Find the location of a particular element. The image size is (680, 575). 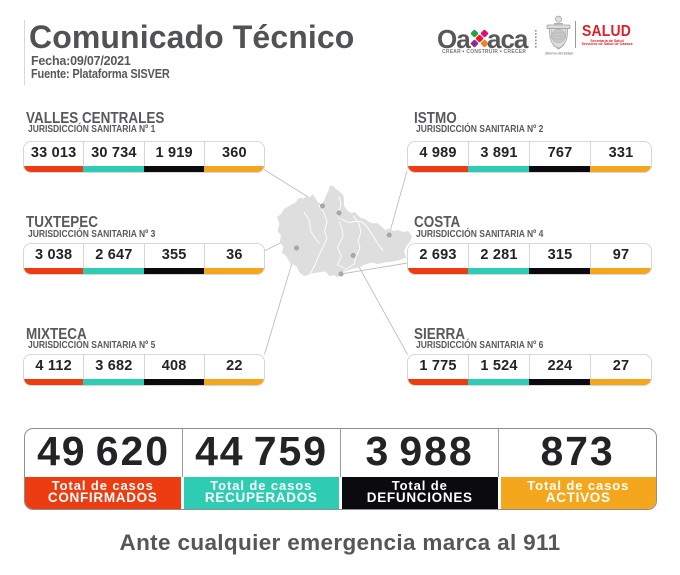

svg-text: aca is located at coordinates (508, 39).